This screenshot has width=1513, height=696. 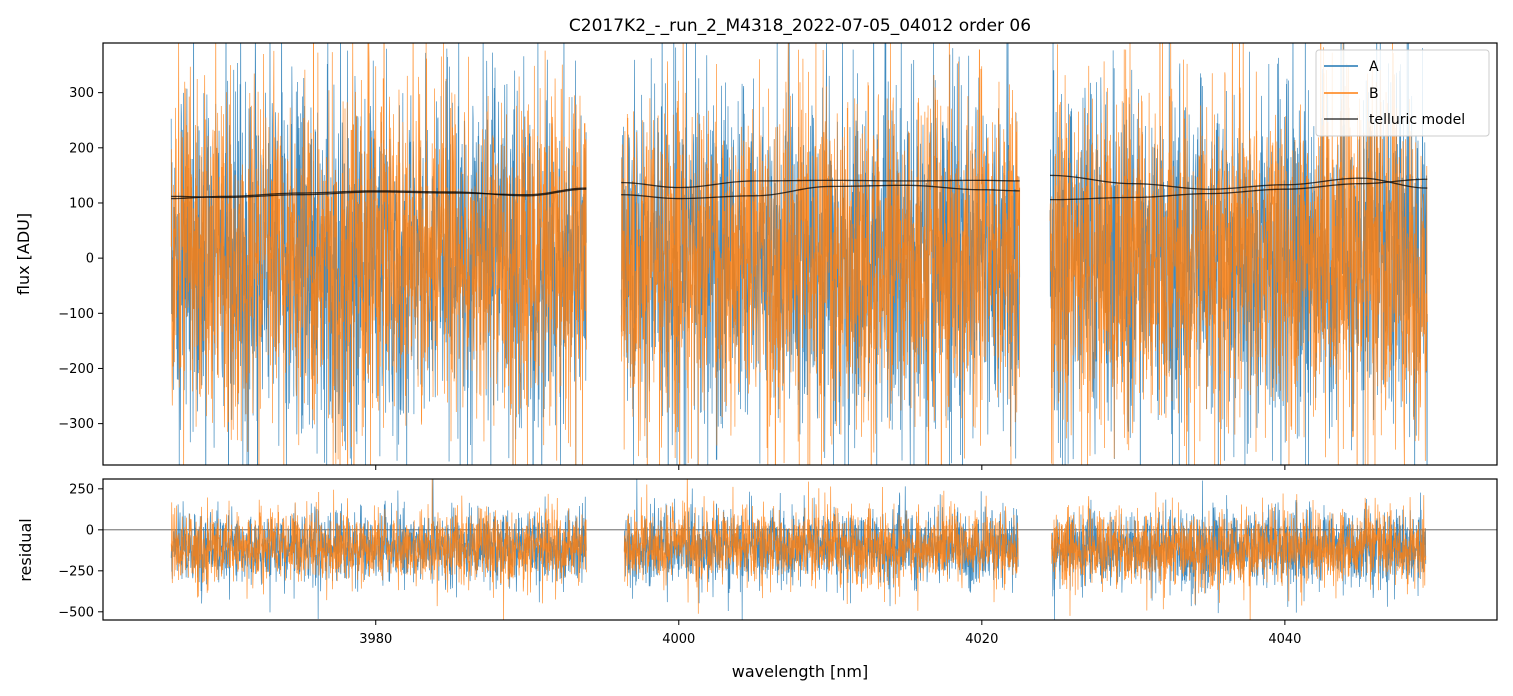 I want to click on x-axis-label: wavelength [nm], so click(x=800, y=671).